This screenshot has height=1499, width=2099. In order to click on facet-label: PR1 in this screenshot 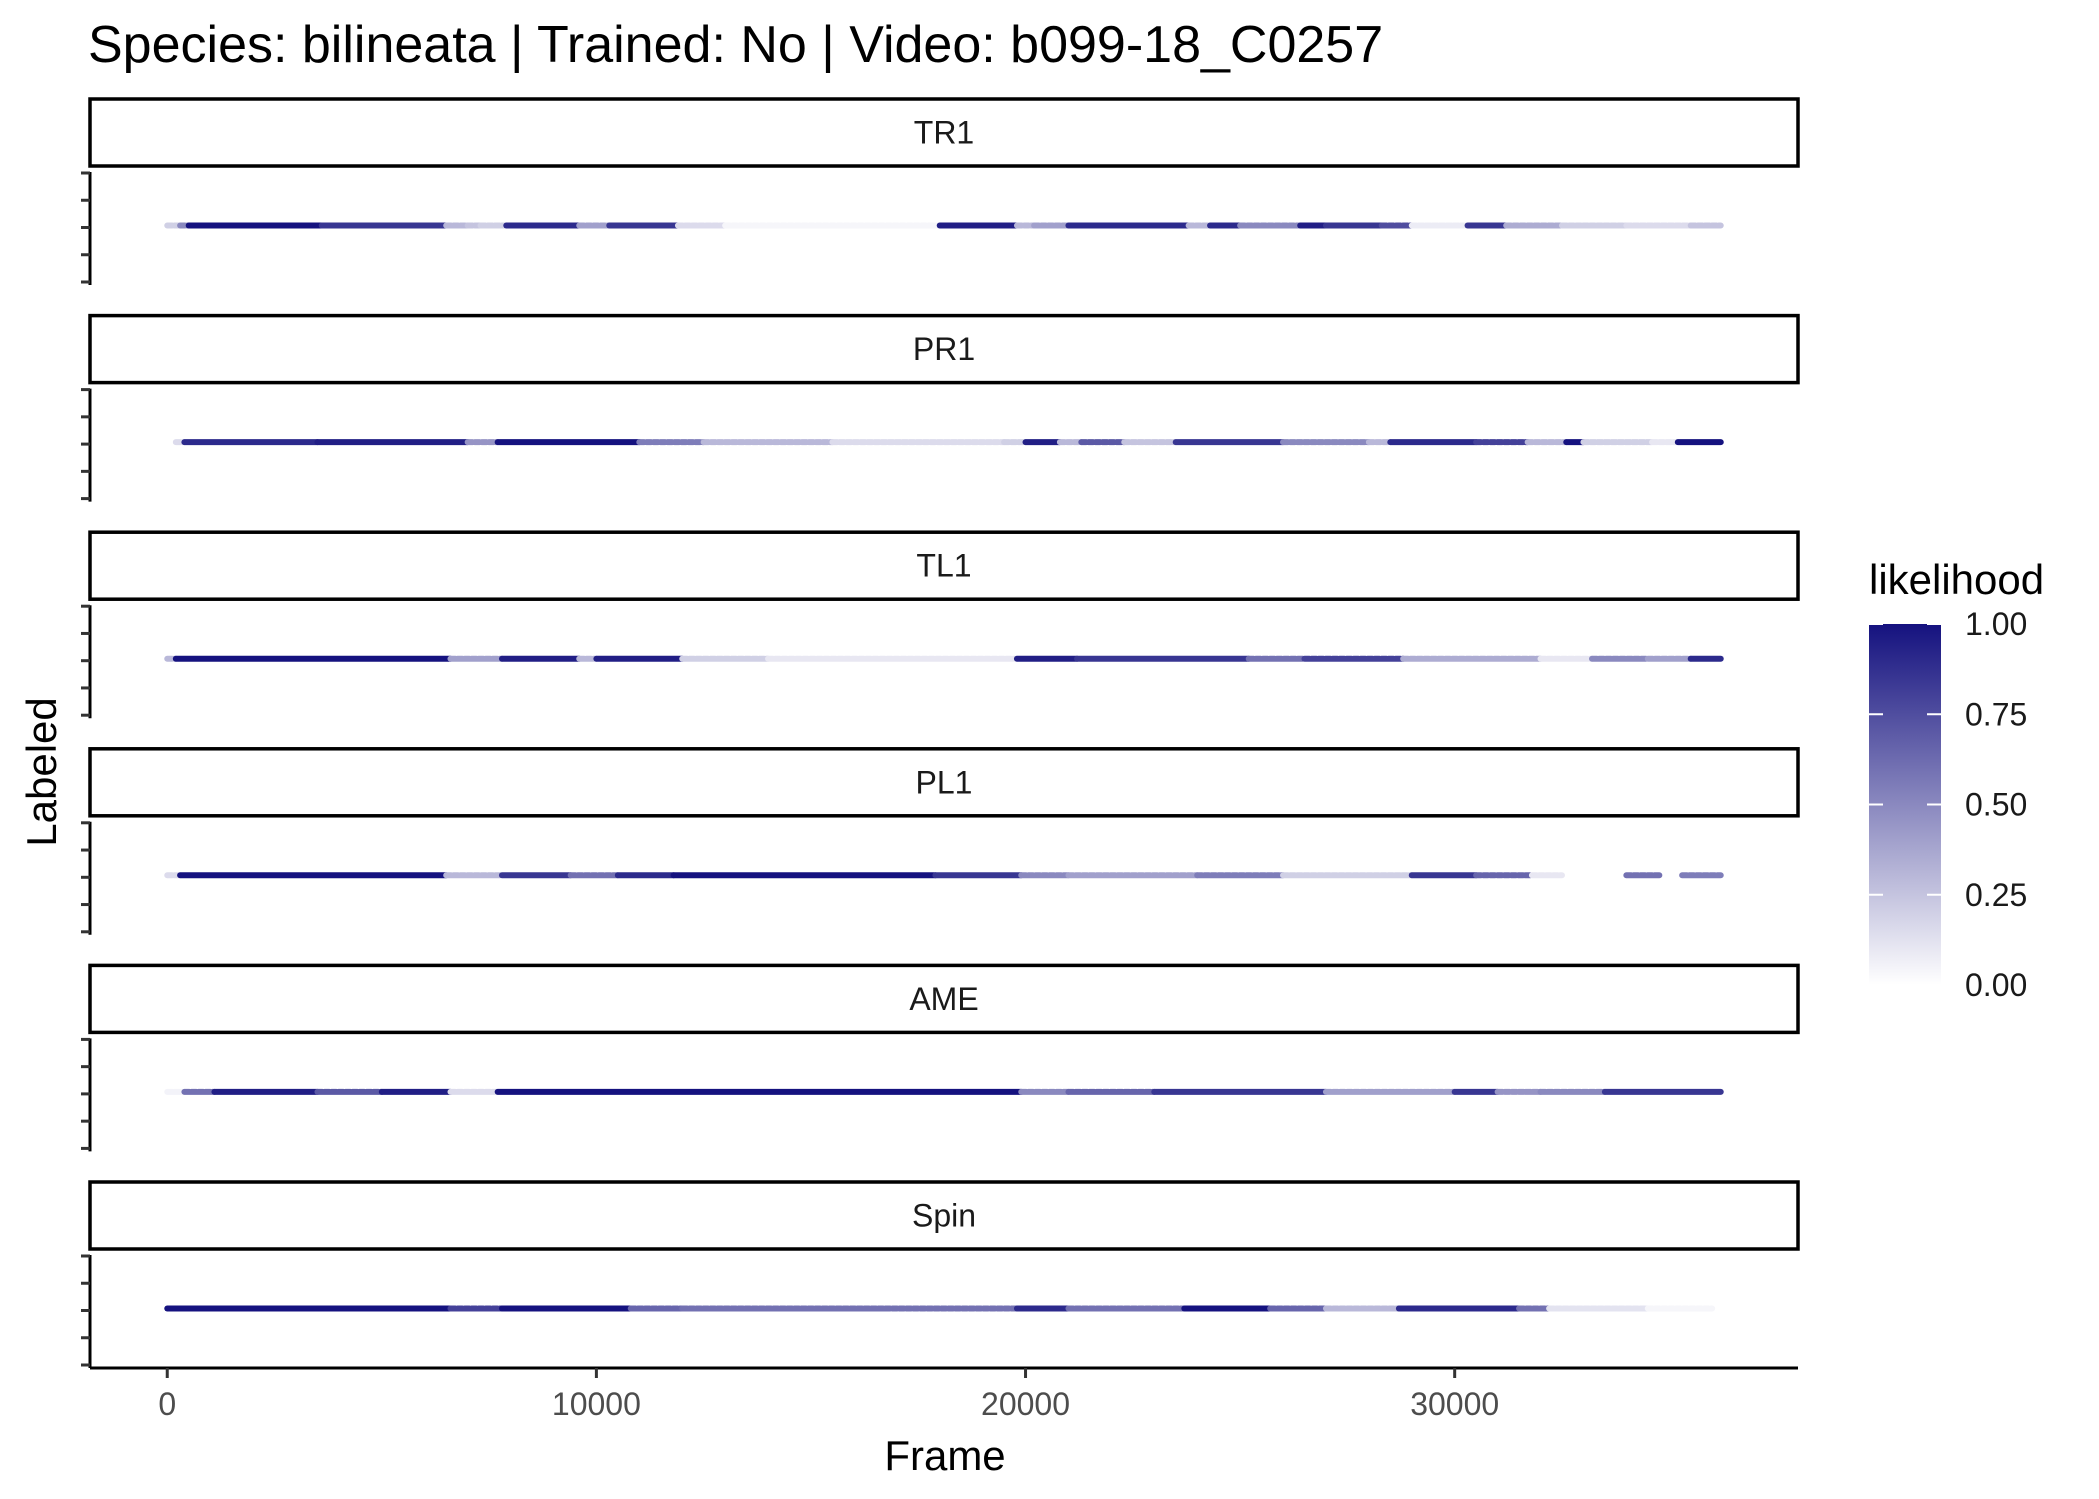, I will do `click(944, 349)`.